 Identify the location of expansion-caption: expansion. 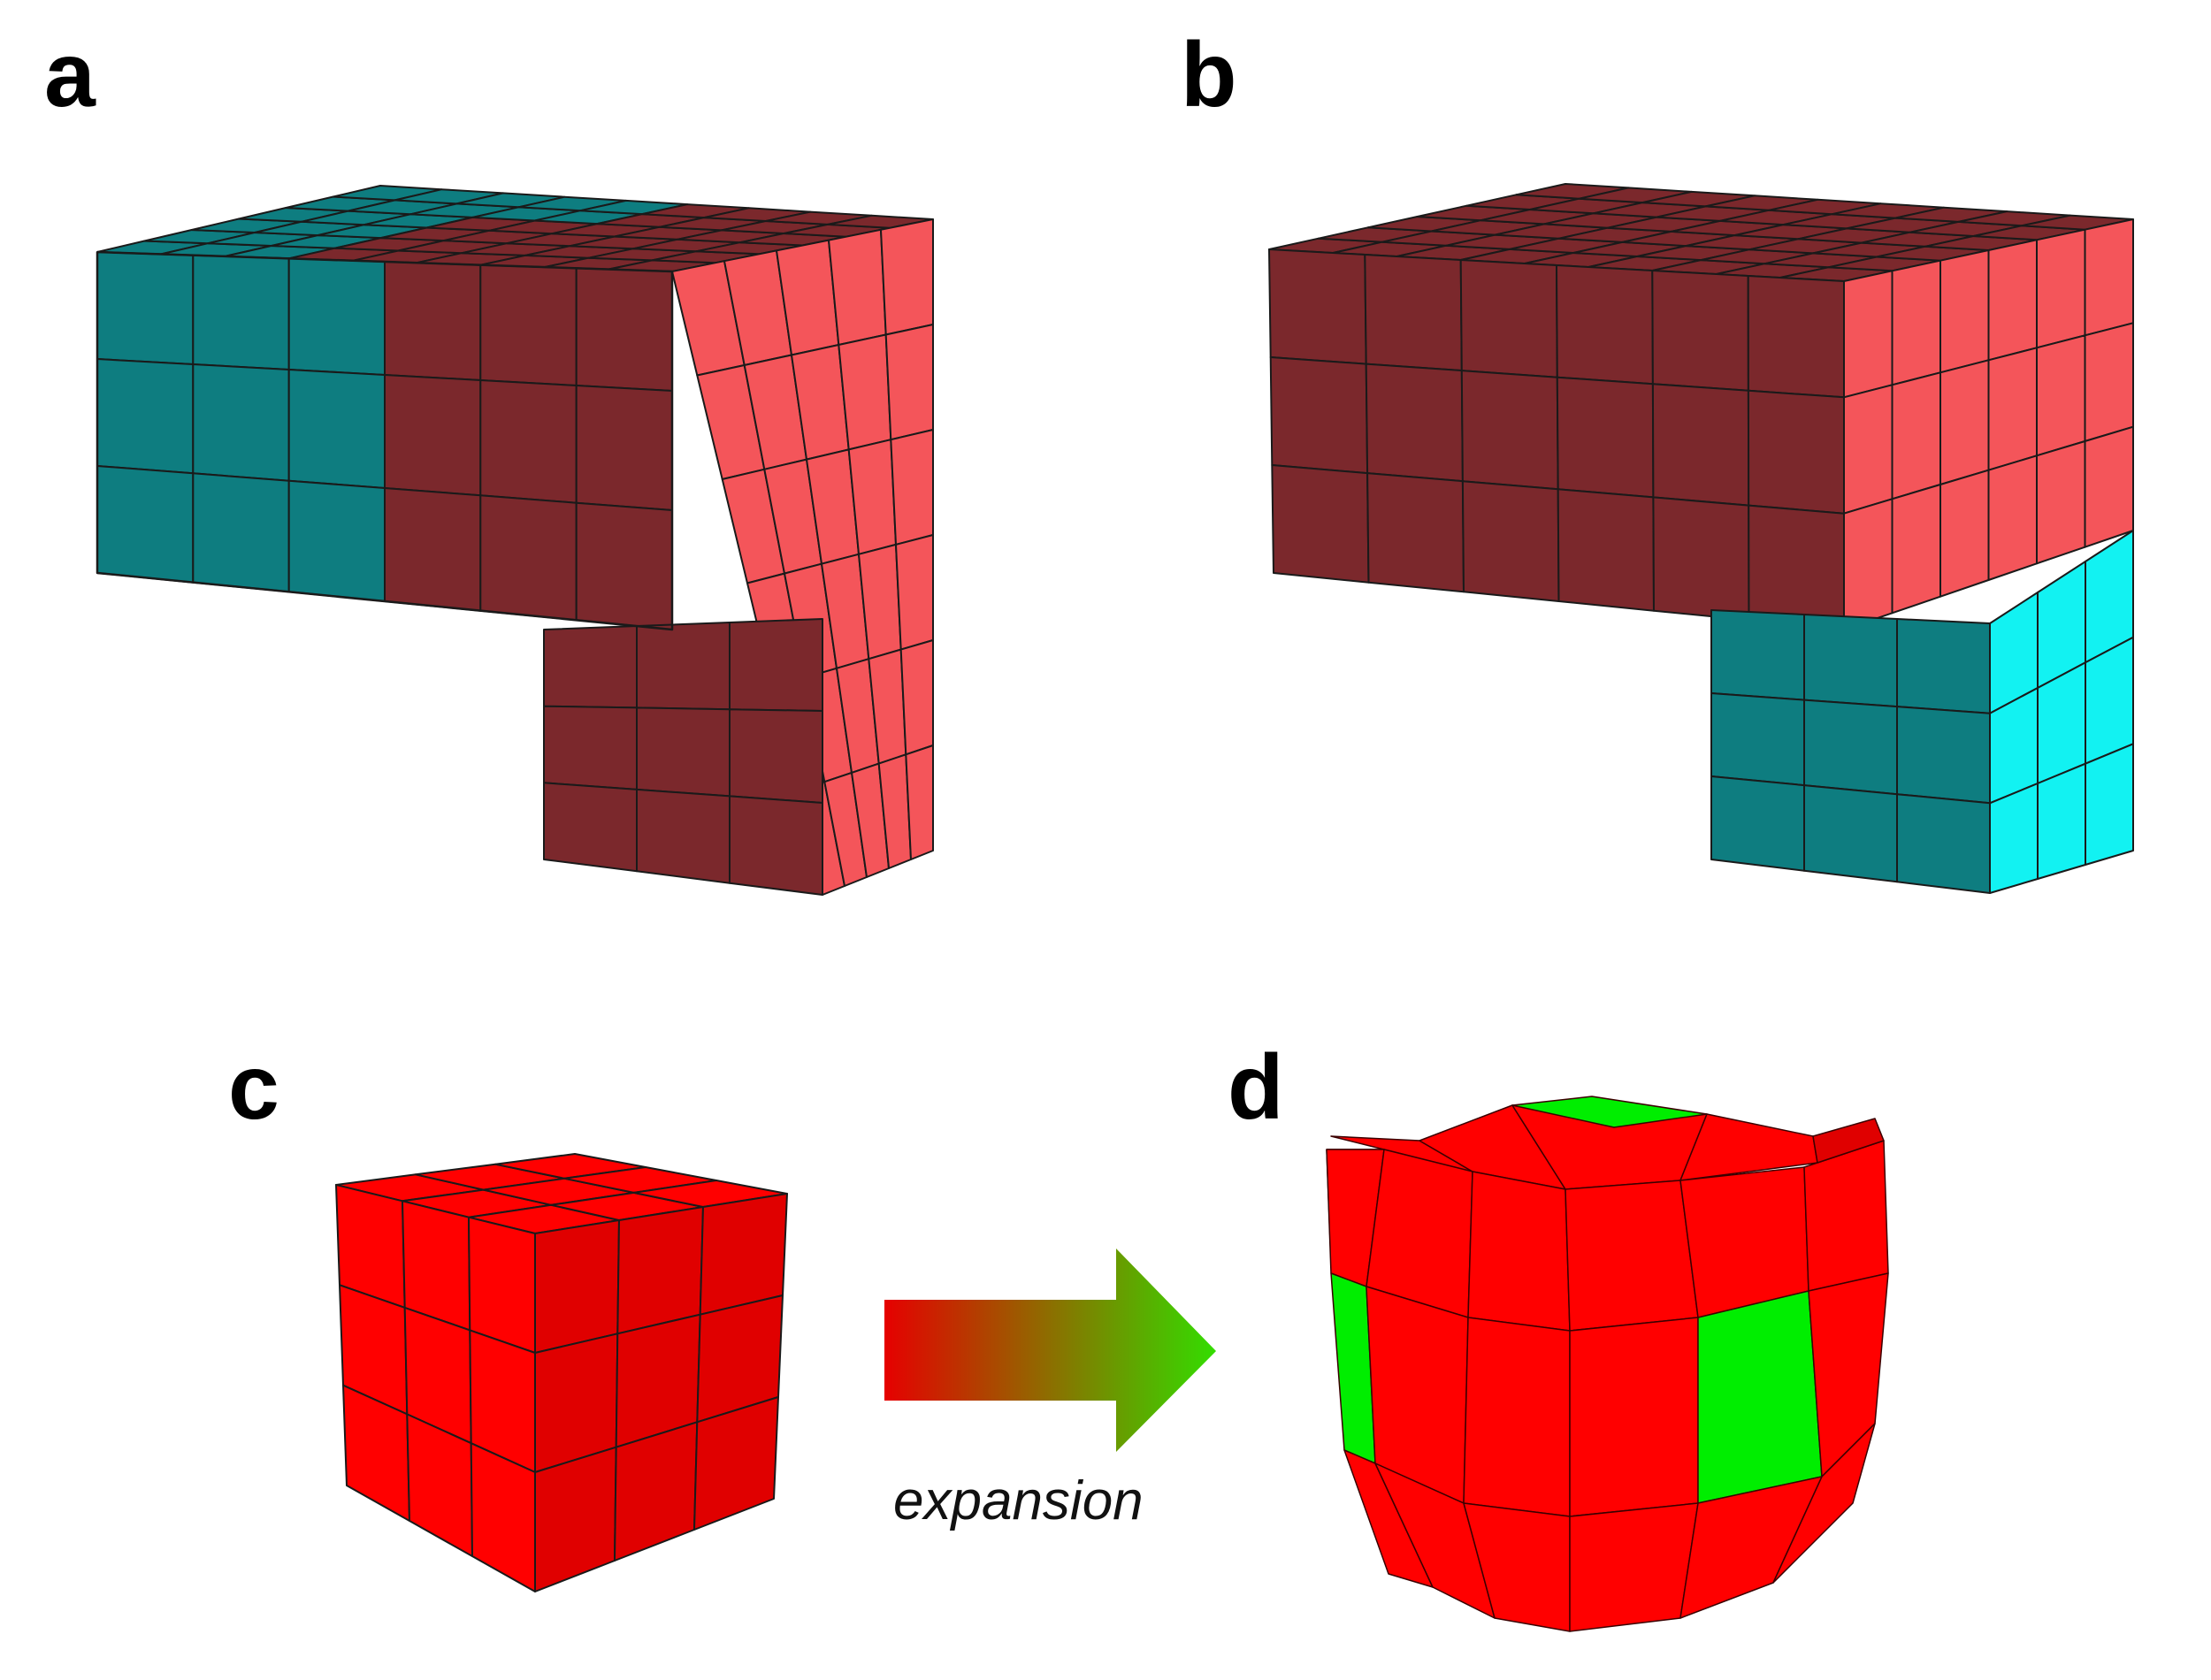
(1018, 1500).